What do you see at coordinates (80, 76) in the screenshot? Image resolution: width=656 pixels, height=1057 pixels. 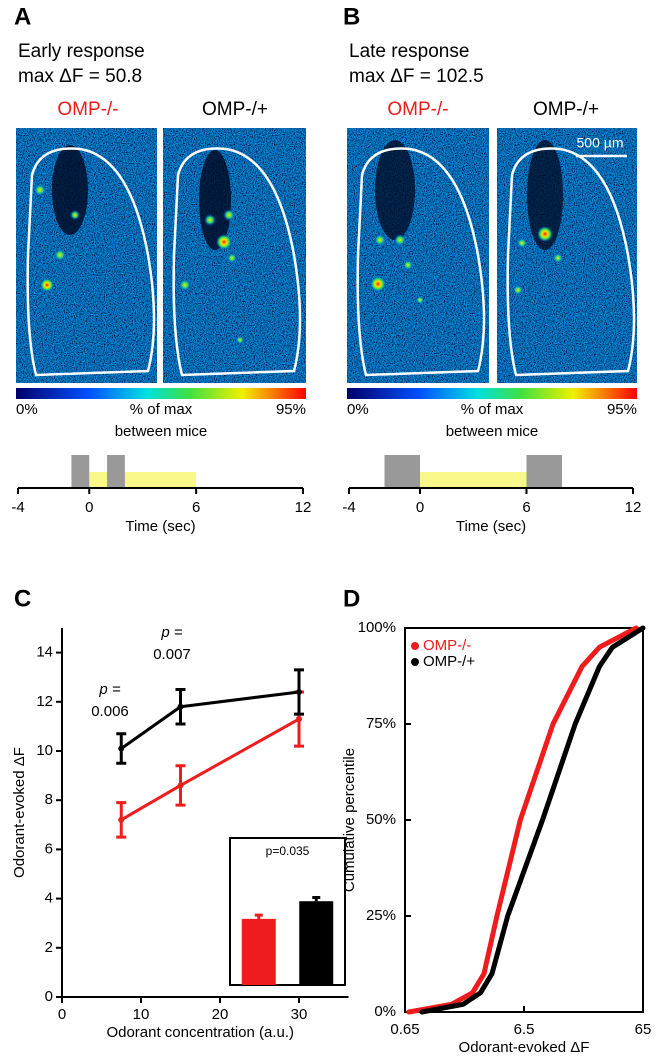 I see `panel-subtitle: max ΔF = 50.8` at bounding box center [80, 76].